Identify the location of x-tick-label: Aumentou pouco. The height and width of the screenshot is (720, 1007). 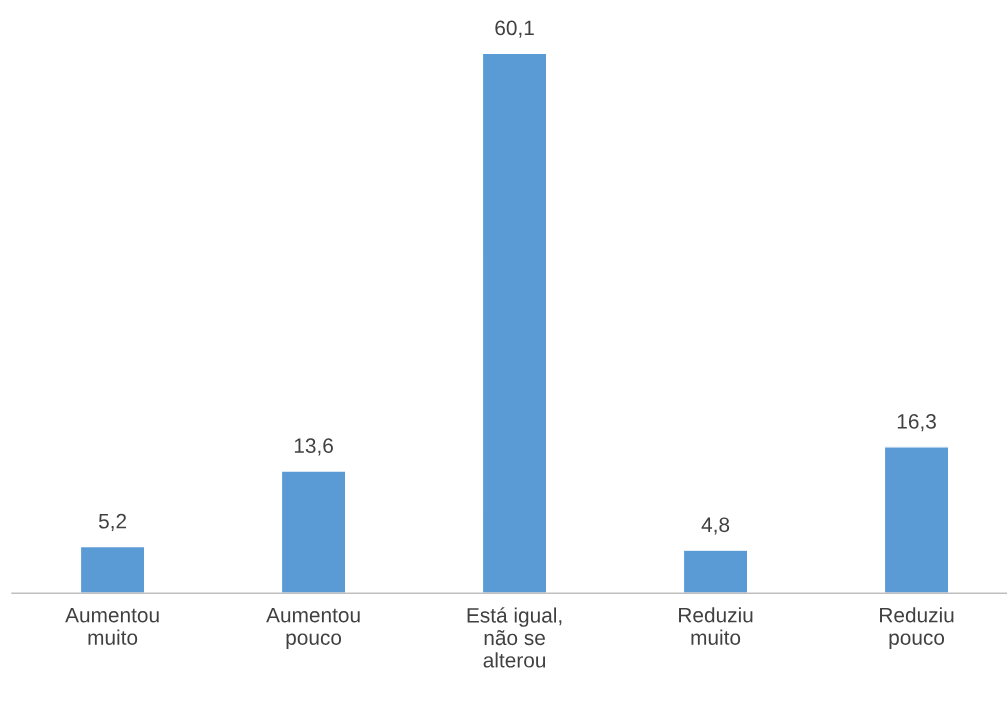
(313, 628).